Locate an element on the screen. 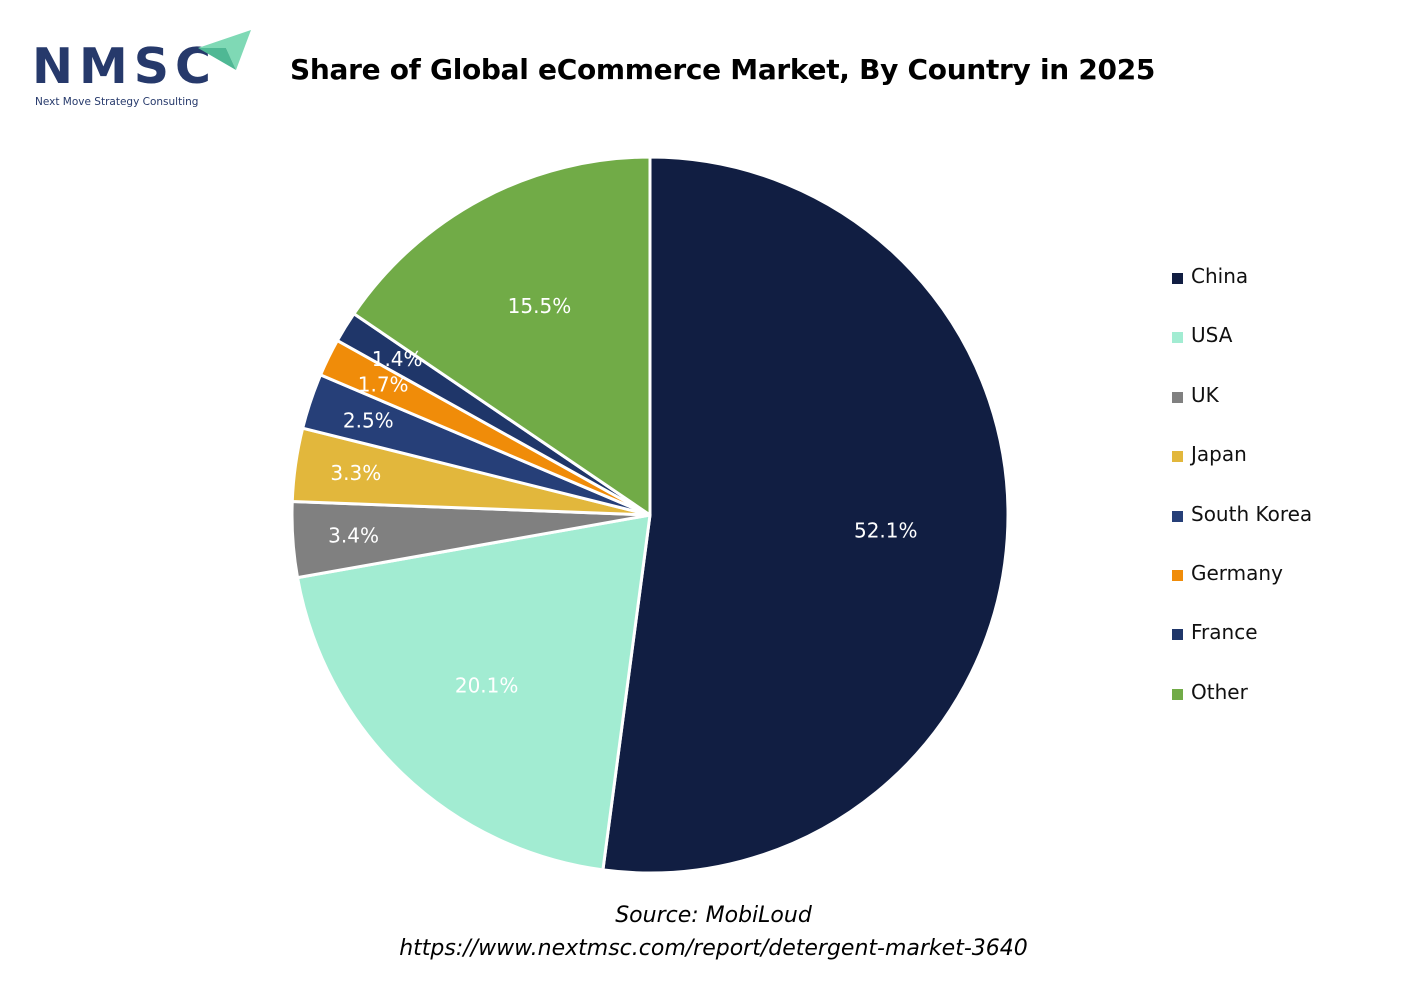 This screenshot has height=1006, width=1427. legend-item-south-korea: South Korea is located at coordinates (1242, 531).